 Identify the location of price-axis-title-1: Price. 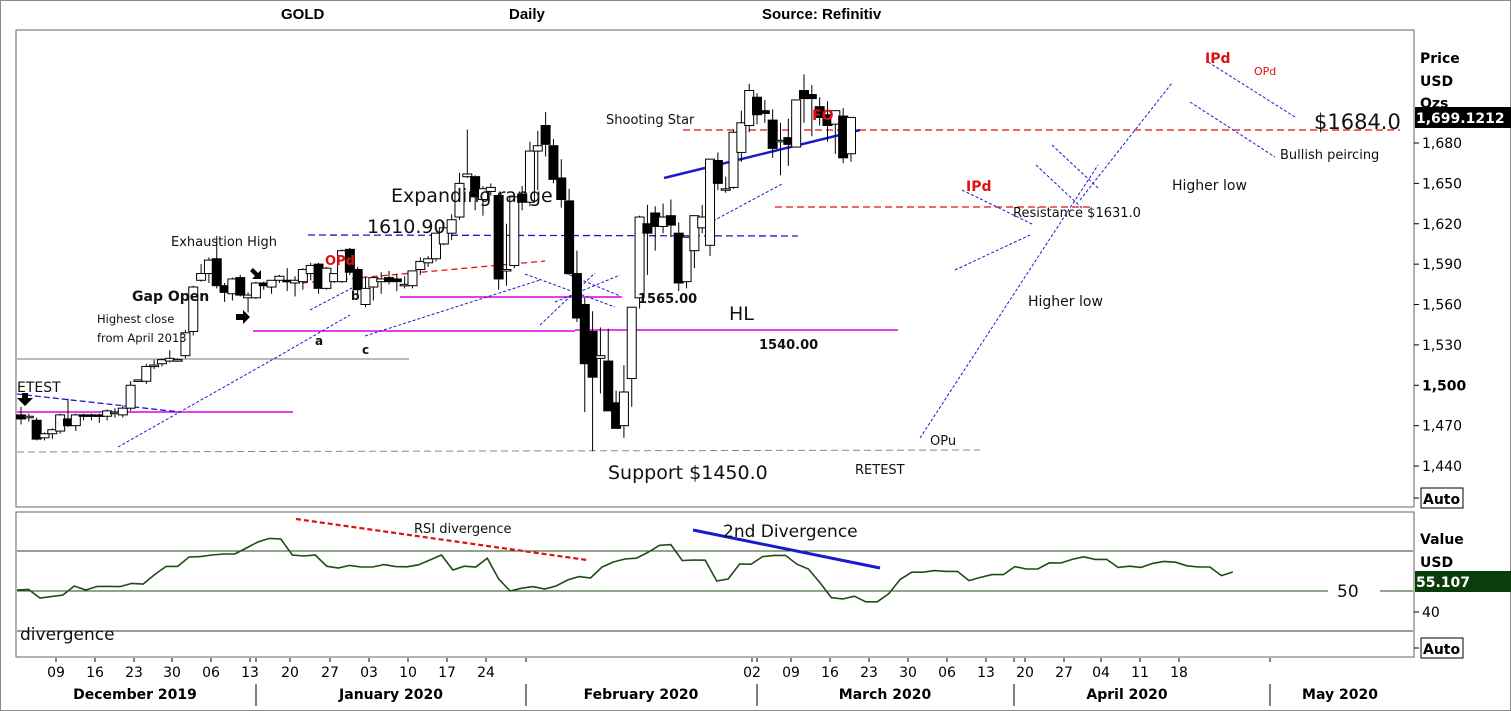
(1440, 59).